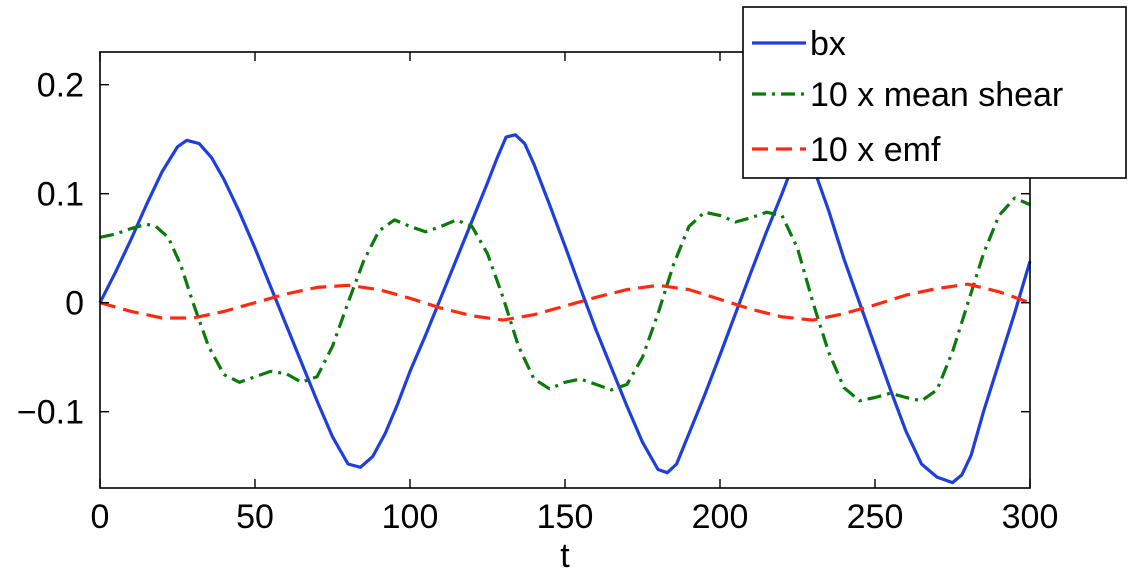 The height and width of the screenshot is (570, 1129). What do you see at coordinates (565, 517) in the screenshot?
I see `x-tick-label: 150` at bounding box center [565, 517].